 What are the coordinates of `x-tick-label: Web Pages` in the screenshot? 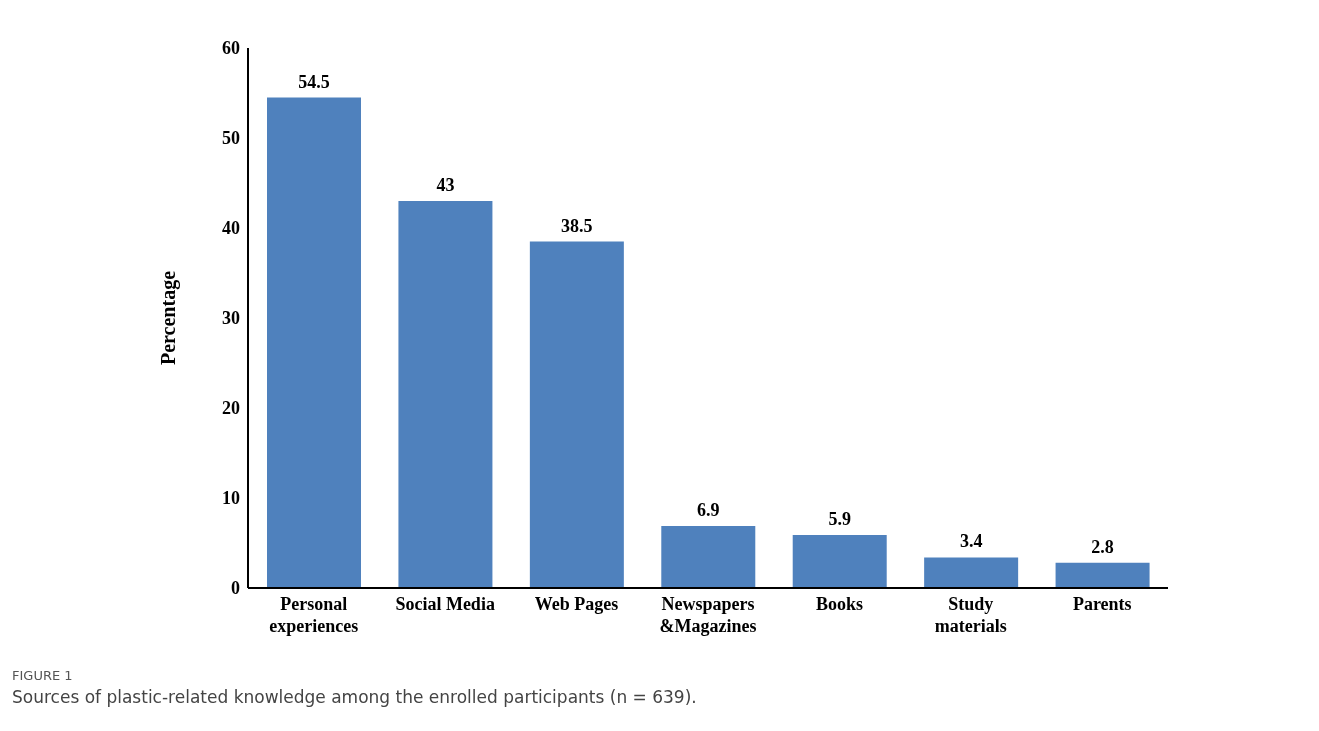 It's located at (576, 604).